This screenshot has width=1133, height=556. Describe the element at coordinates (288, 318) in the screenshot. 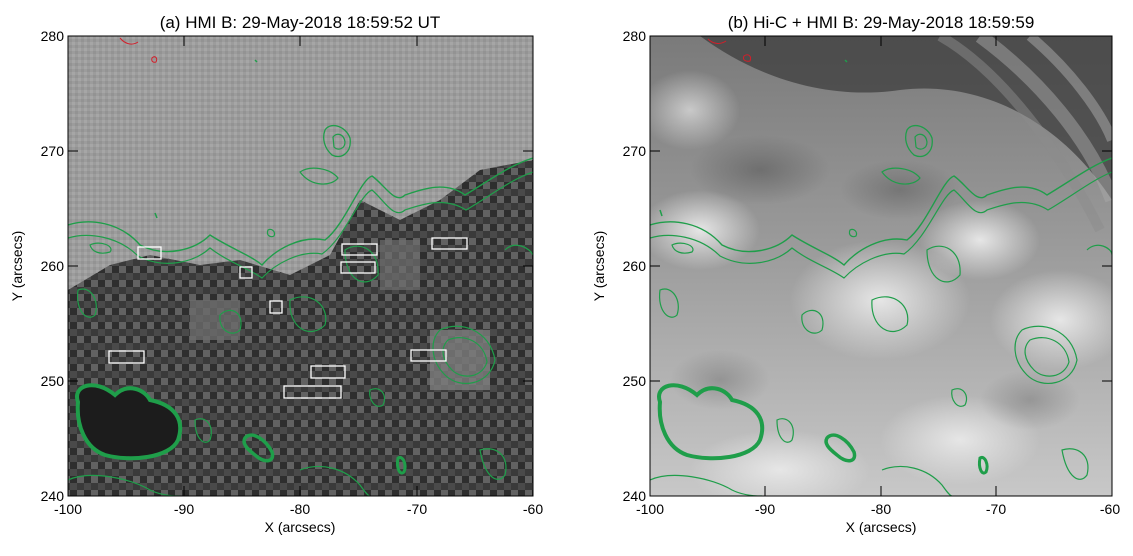

I see `selection-boxes` at that location.